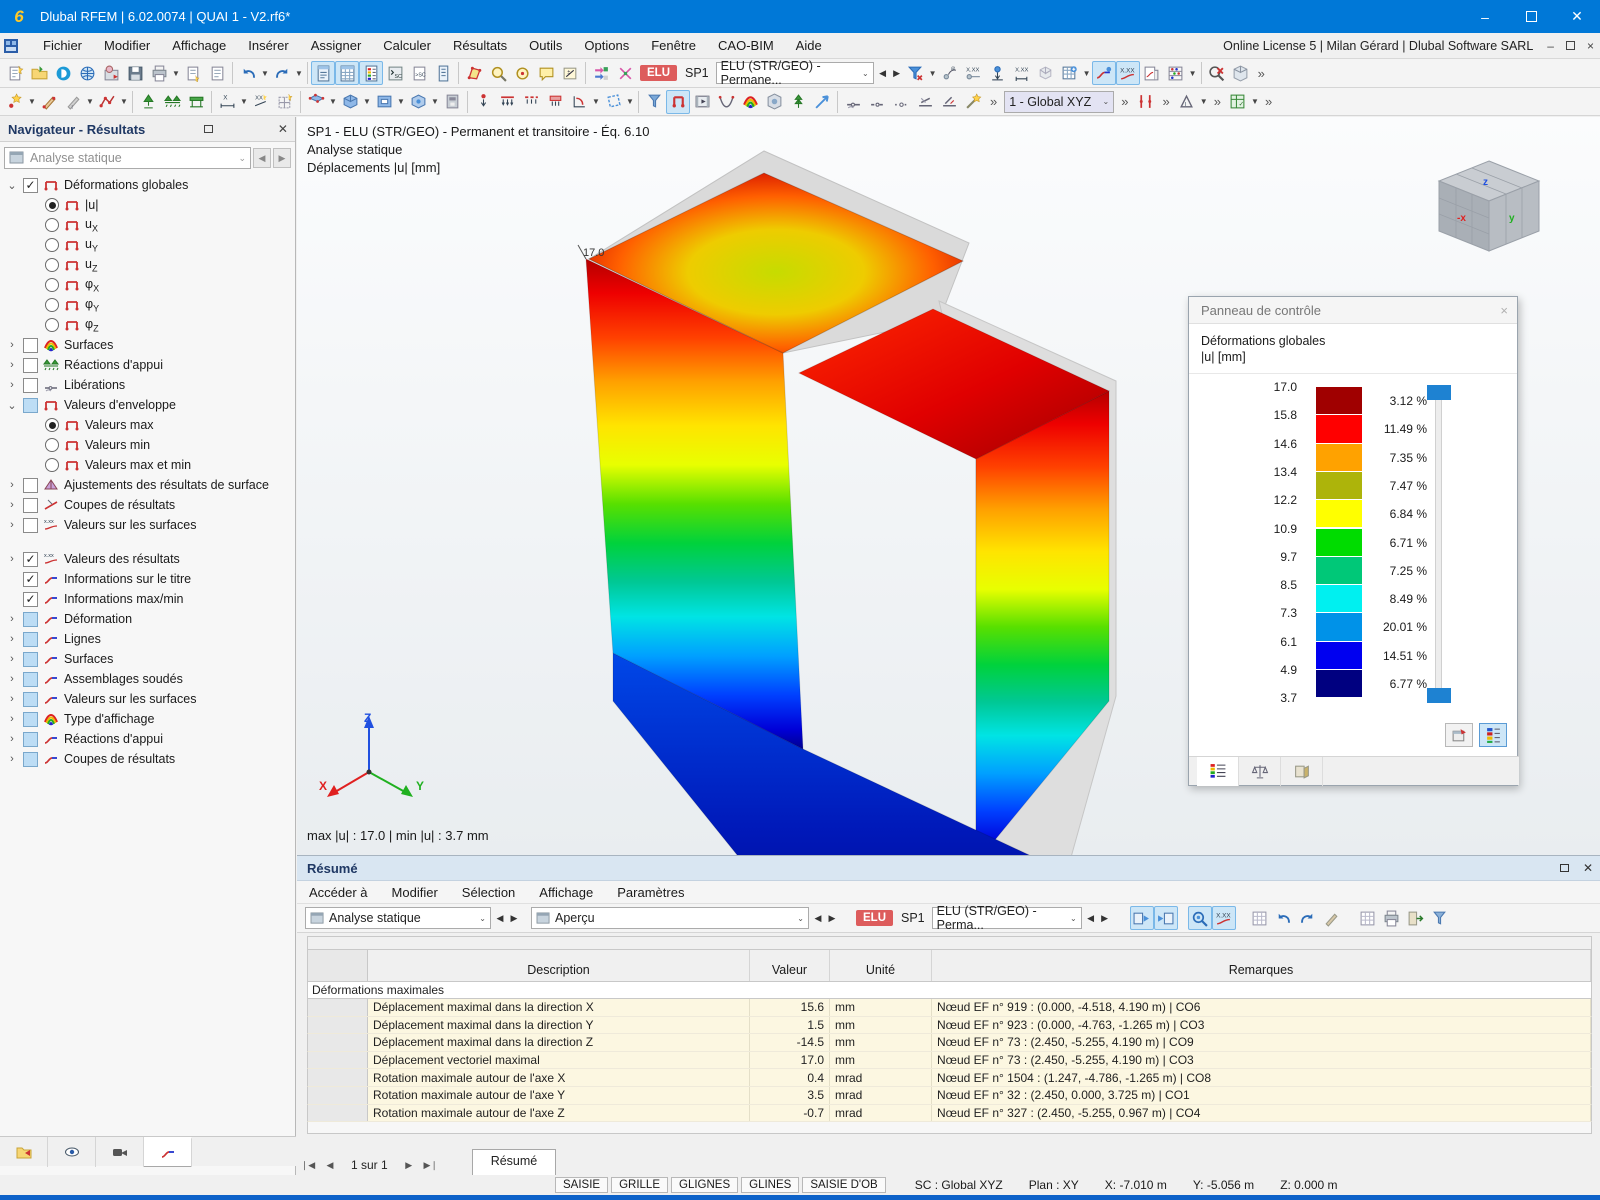  What do you see at coordinates (30, 185) in the screenshot?
I see `tree-checkbox: ✓` at bounding box center [30, 185].